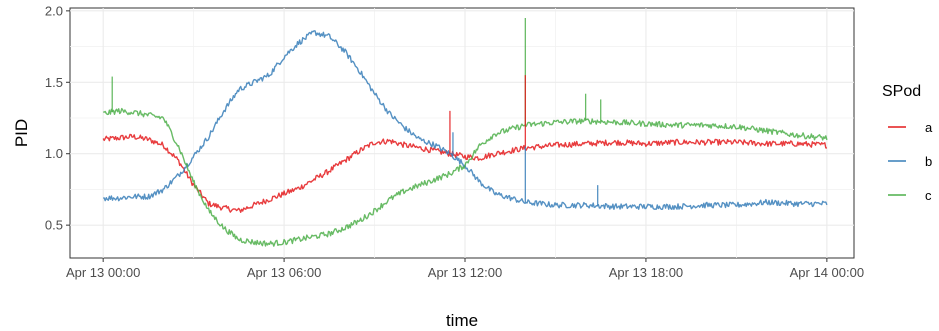 Image resolution: width=939 pixels, height=331 pixels. What do you see at coordinates (54, 10) in the screenshot?
I see `y-tick-label: 2.0` at bounding box center [54, 10].